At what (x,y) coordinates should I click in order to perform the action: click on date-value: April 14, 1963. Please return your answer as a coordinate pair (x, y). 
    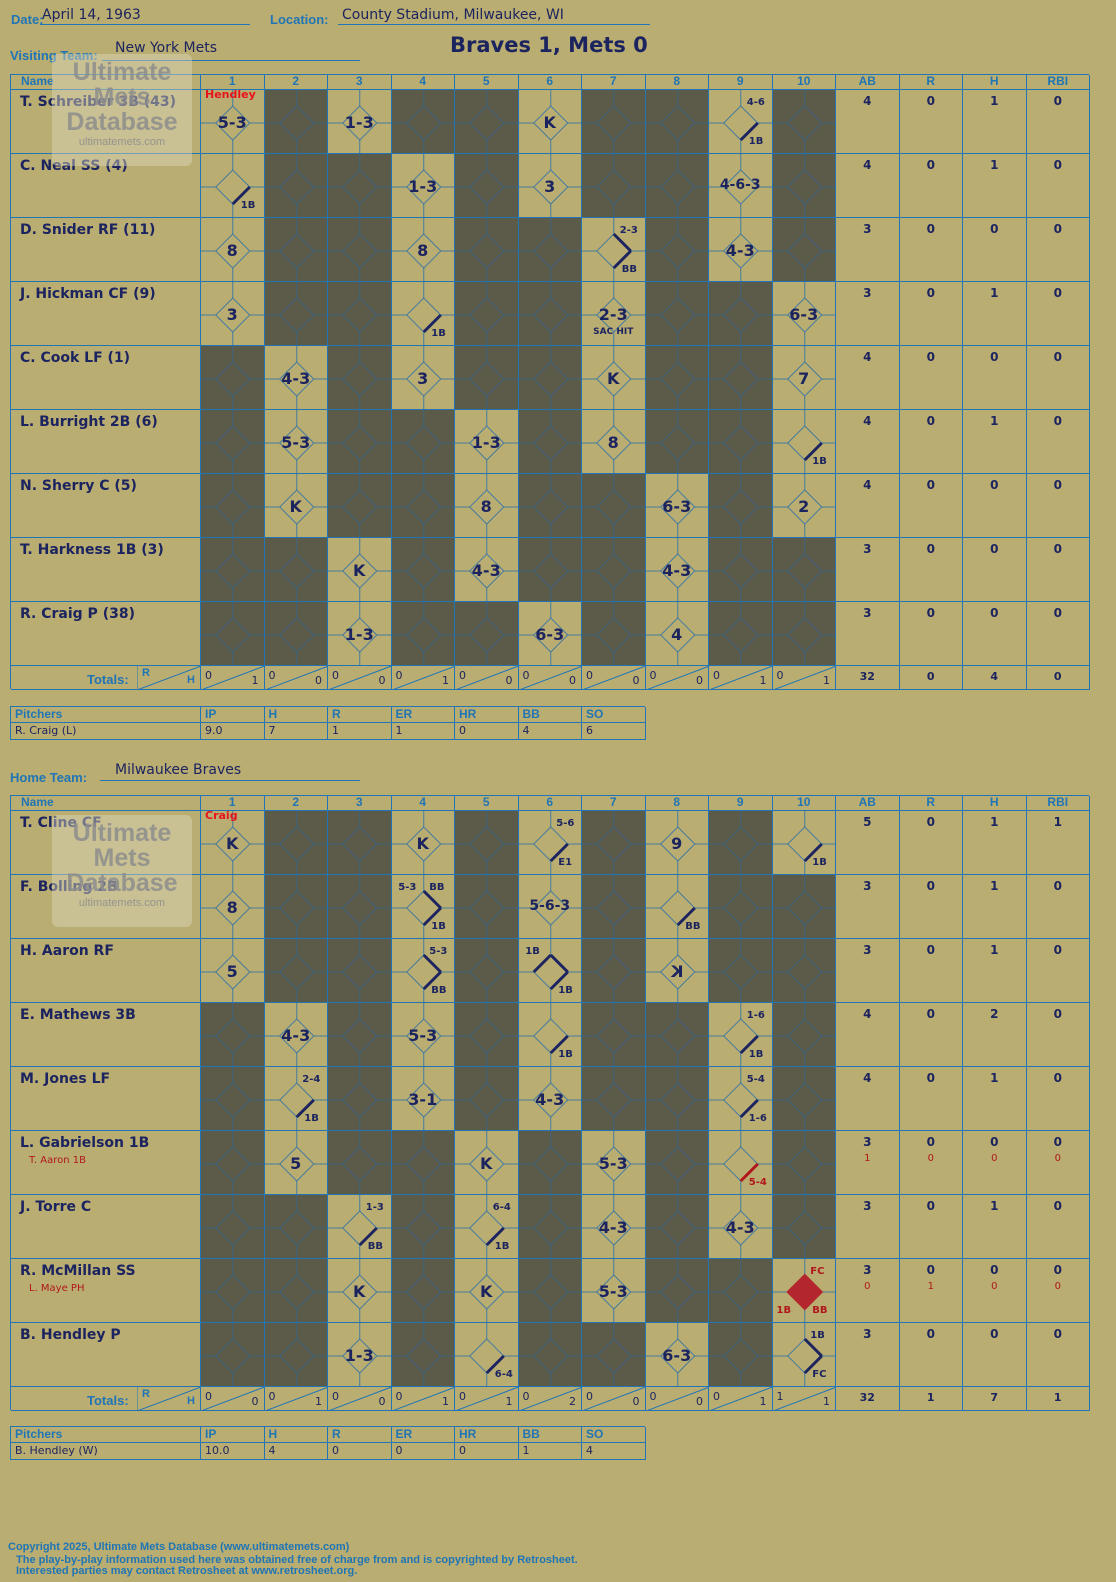
    Looking at the image, I should click on (91, 15).